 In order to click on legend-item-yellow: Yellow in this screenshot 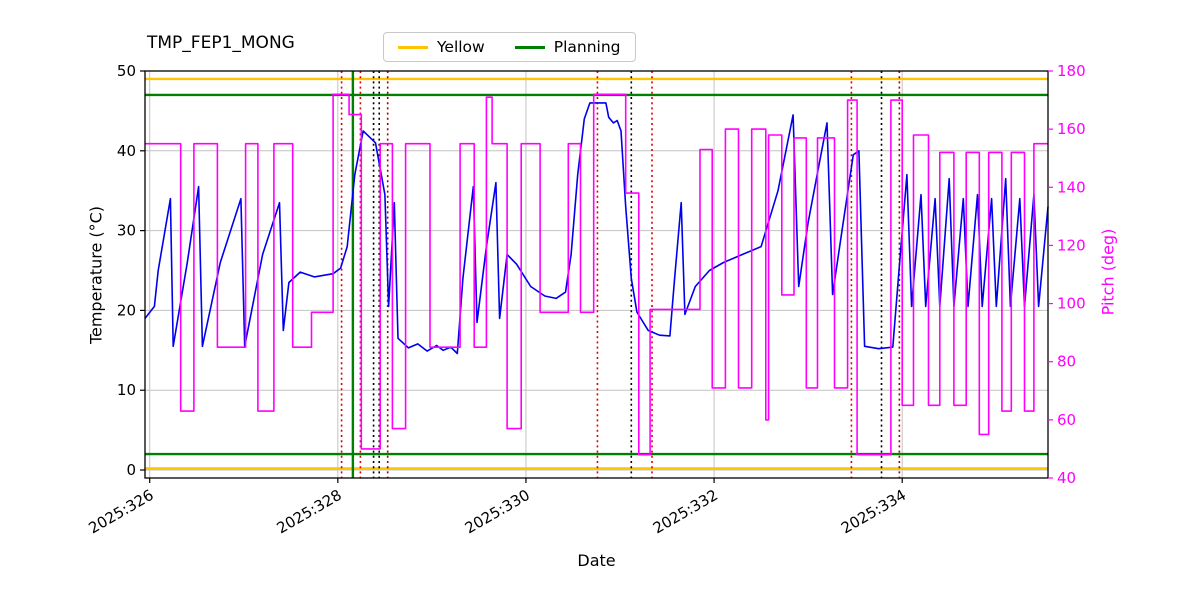, I will do `click(441, 47)`.